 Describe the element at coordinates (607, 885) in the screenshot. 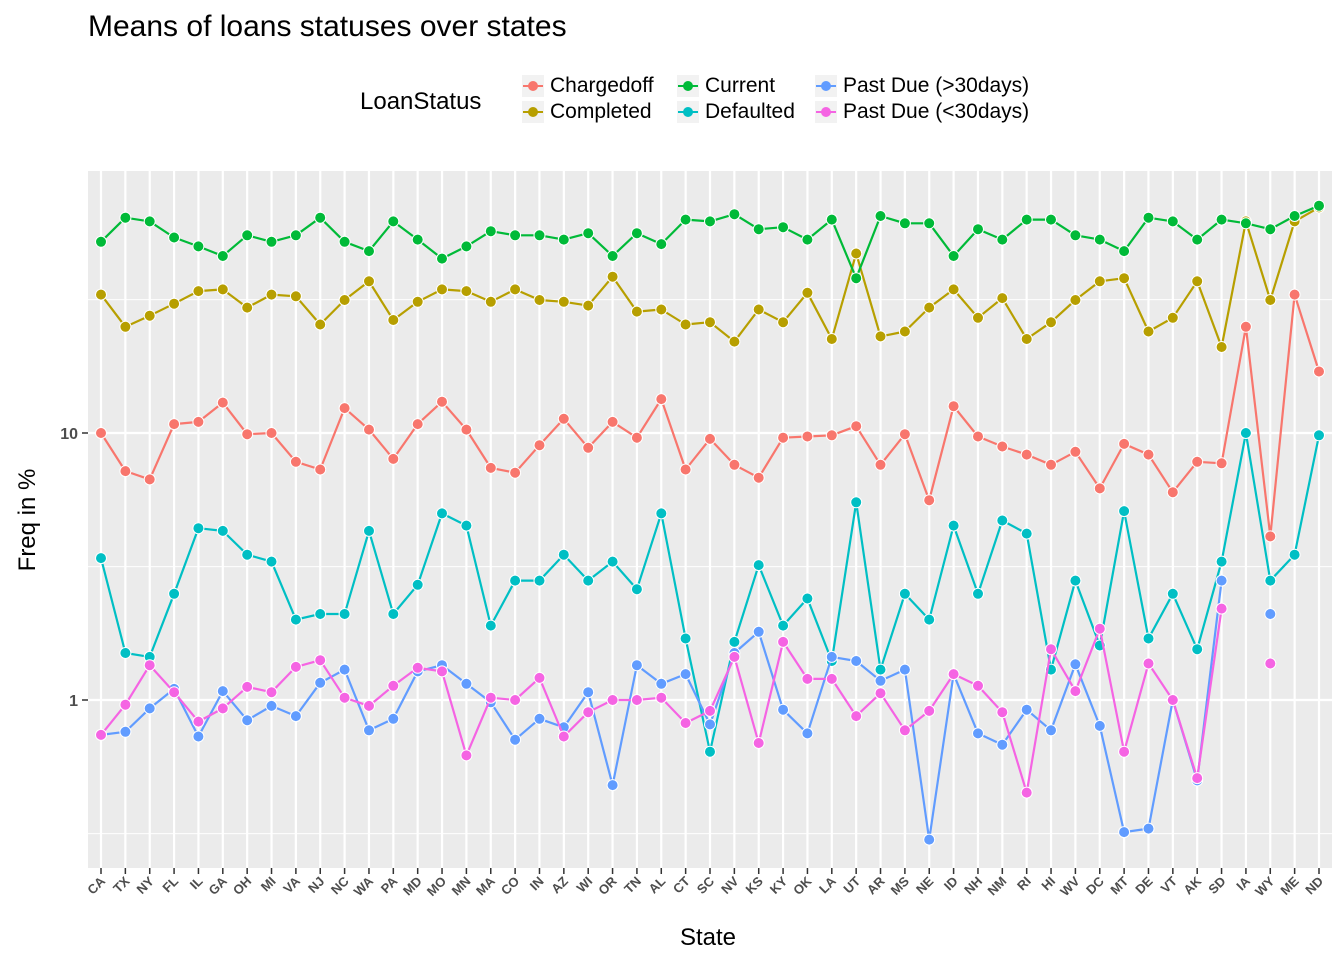

I see `x-tick-label: OR` at that location.